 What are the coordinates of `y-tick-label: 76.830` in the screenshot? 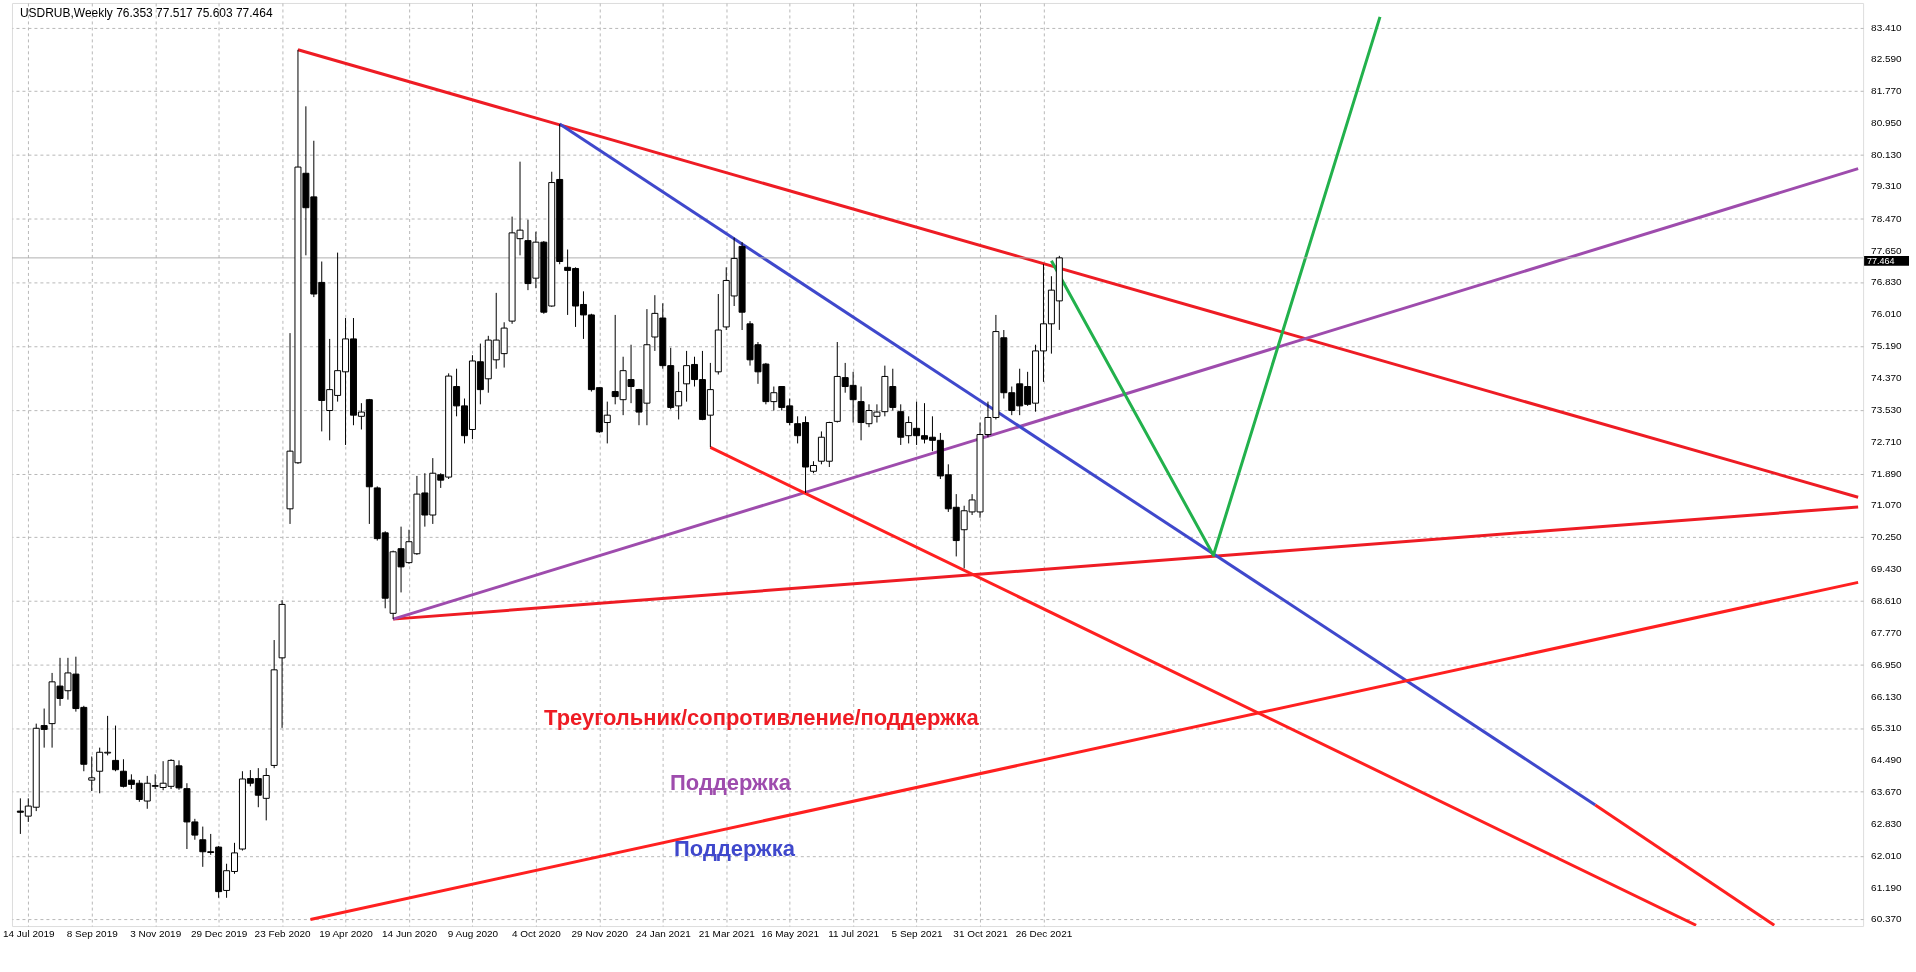 It's located at (1887, 282).